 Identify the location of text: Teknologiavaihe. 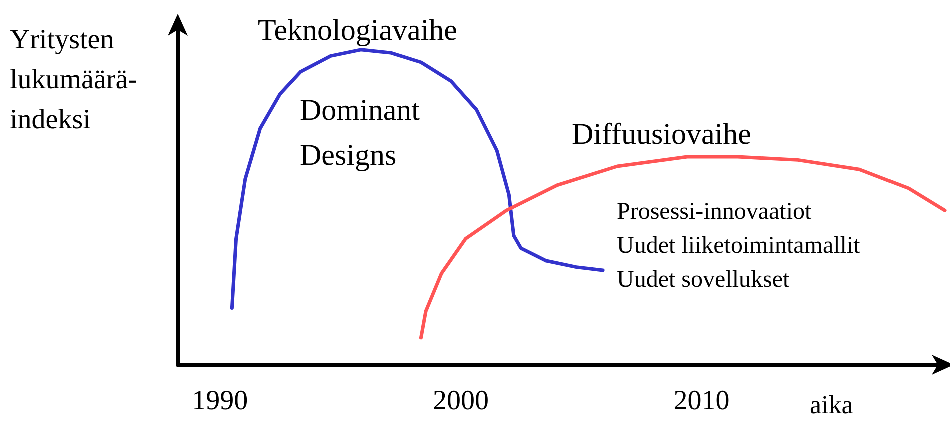
(358, 30).